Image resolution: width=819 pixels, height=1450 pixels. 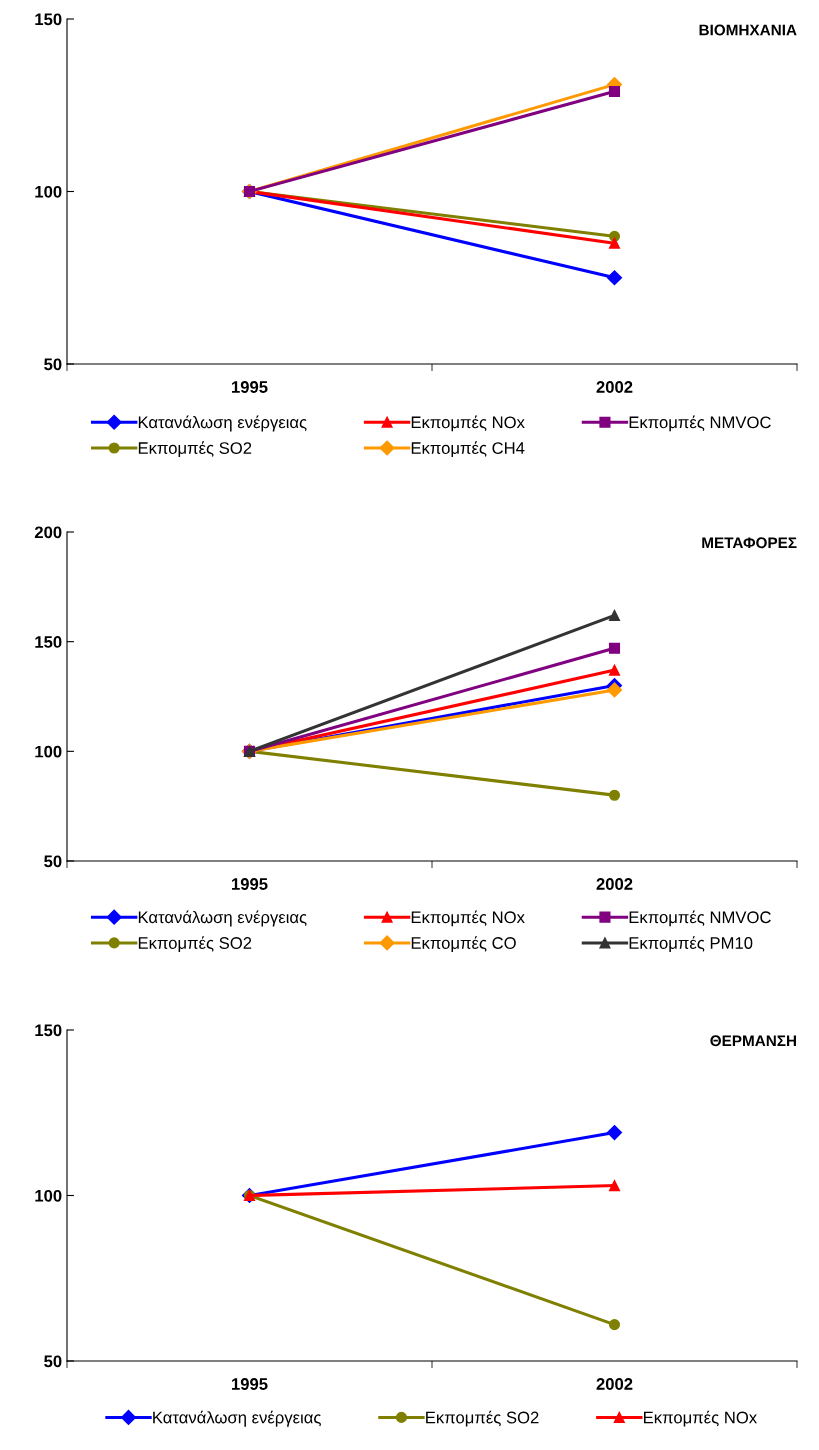 I want to click on chart-title: ΒΙΟΜΗΧΑΝΙΑ, so click(x=748, y=30).